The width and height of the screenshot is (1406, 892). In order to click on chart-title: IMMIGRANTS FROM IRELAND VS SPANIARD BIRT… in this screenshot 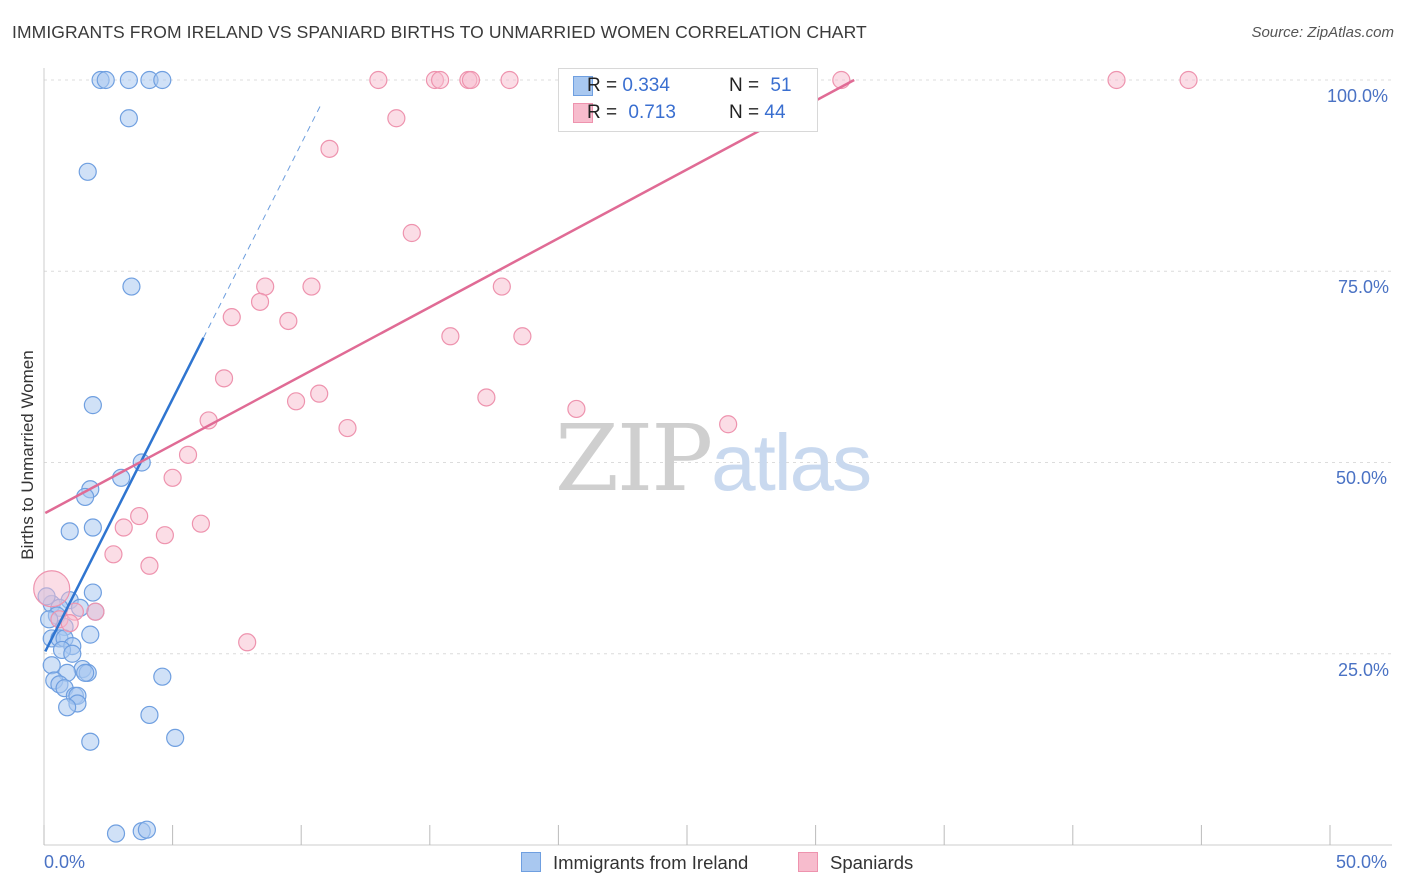, I will do `click(439, 32)`.